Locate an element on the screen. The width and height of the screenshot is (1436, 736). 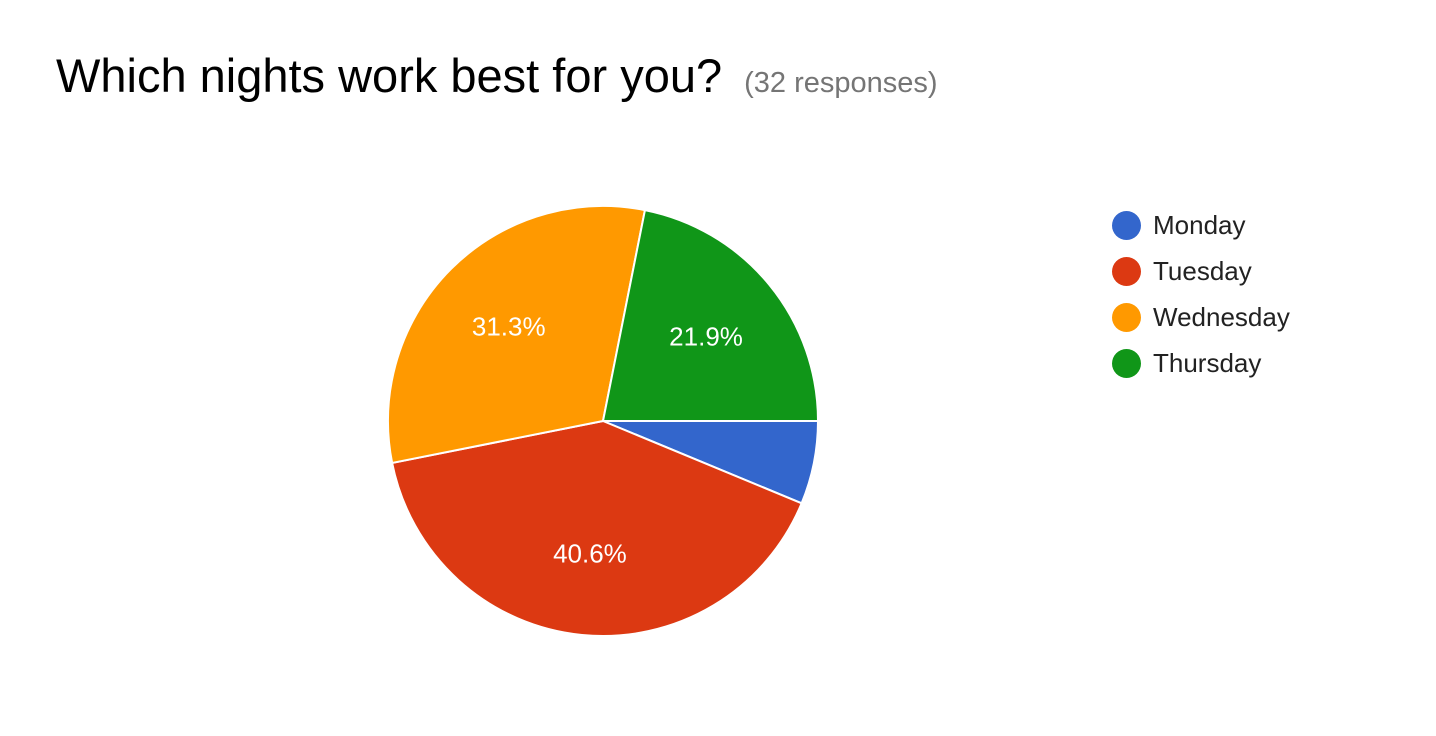
legend-label-thursday: Thursday is located at coordinates (1207, 362).